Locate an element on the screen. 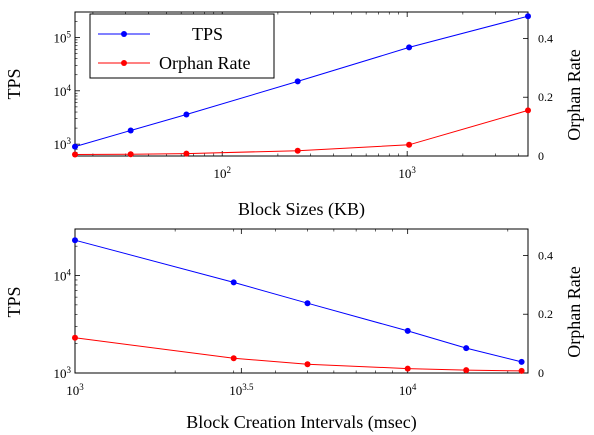 Image resolution: width=594 pixels, height=435 pixels. y-left-tick-label: 10⁵ is located at coordinates (63, 37).